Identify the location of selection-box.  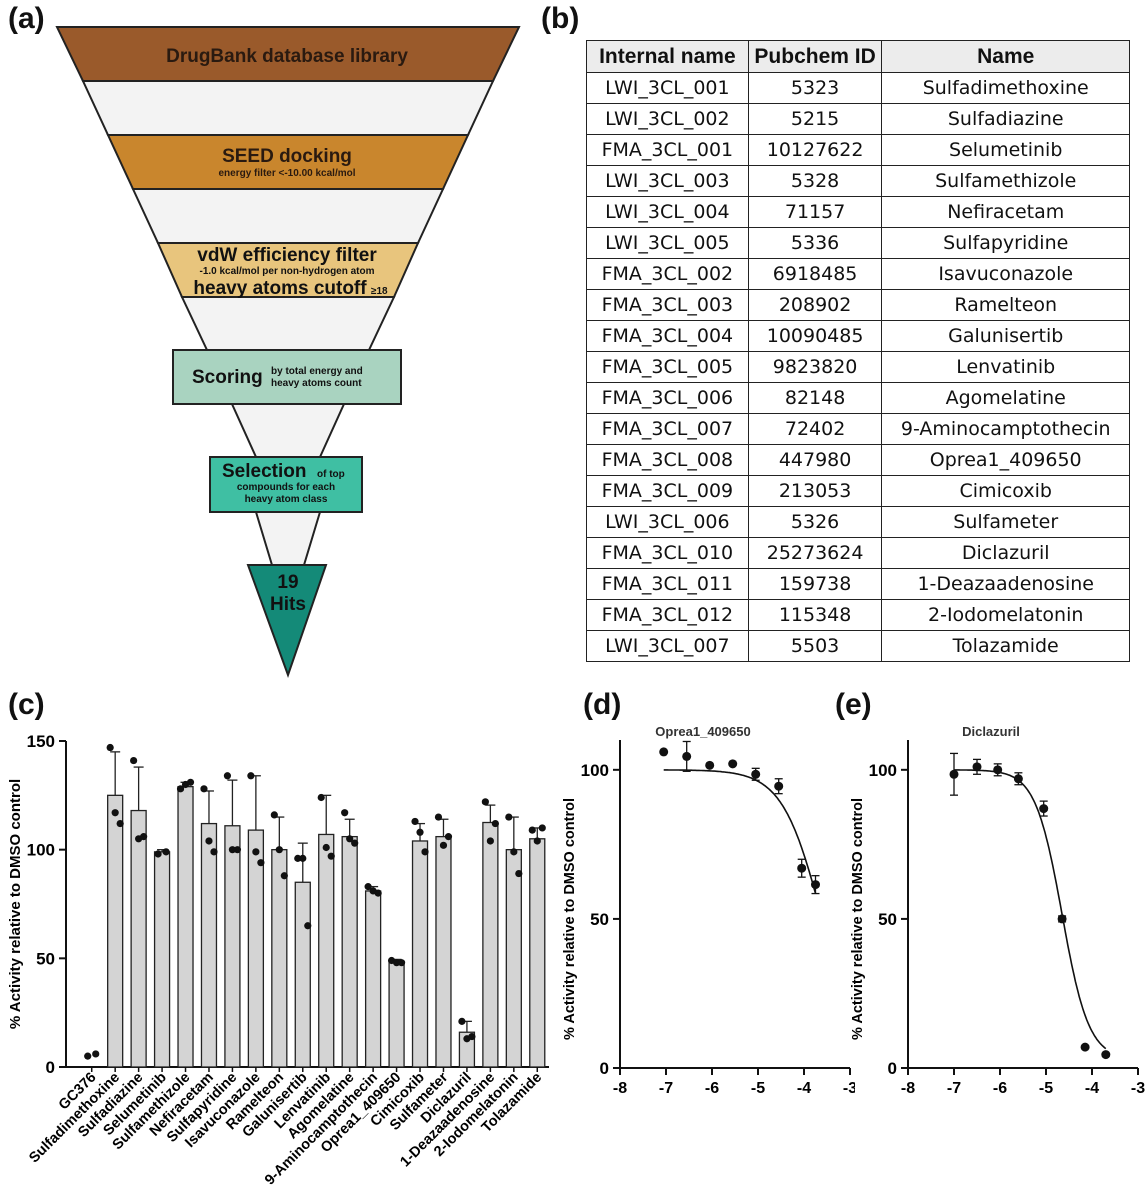
(286, 484).